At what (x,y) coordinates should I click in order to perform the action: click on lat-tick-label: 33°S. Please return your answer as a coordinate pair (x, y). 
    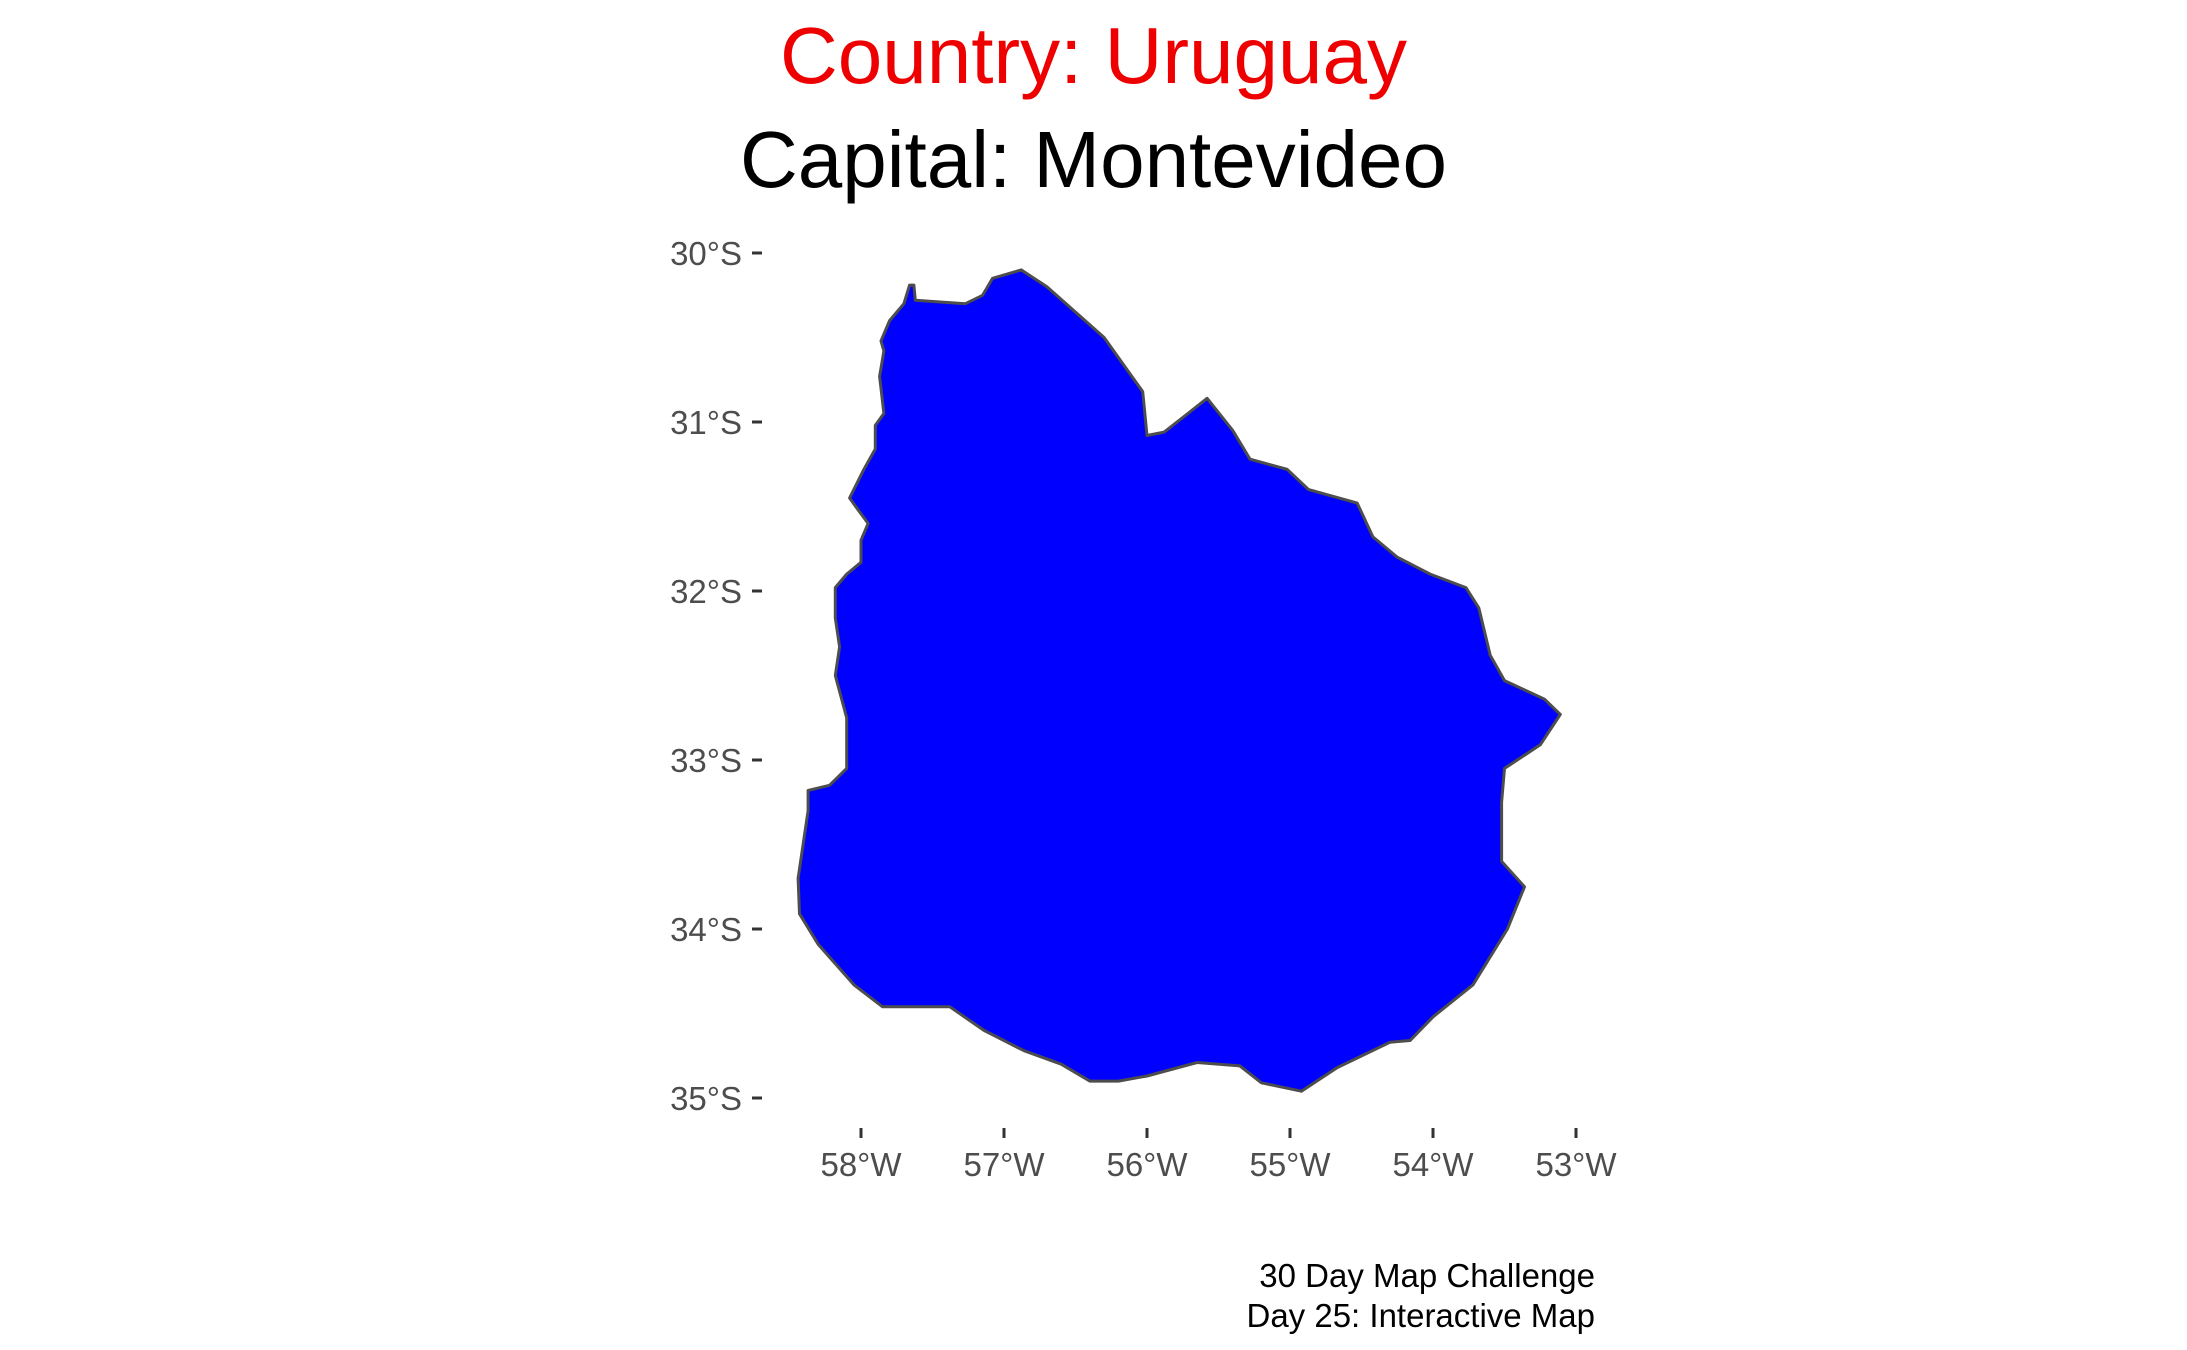
    Looking at the image, I should click on (706, 760).